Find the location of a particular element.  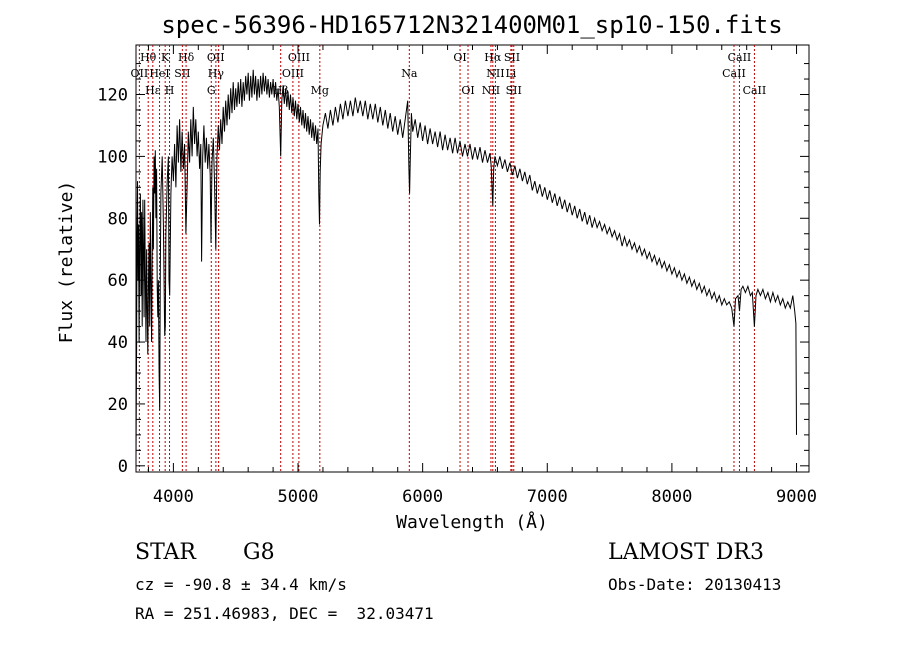

spectral-line-label: K is located at coordinates (165, 57).